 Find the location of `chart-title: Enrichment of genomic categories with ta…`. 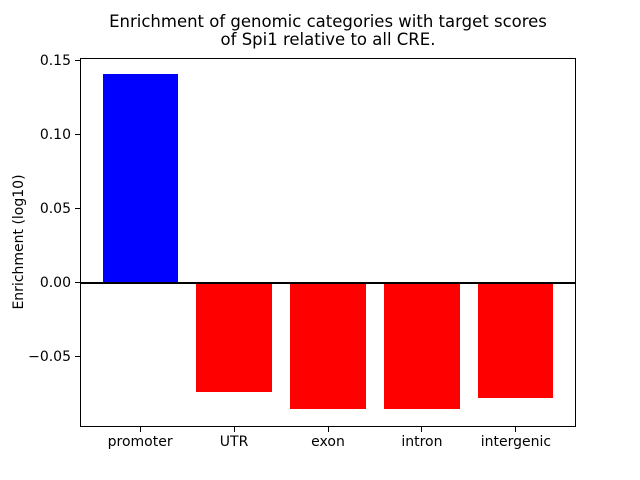

chart-title: Enrichment of genomic categories with ta… is located at coordinates (328, 30).